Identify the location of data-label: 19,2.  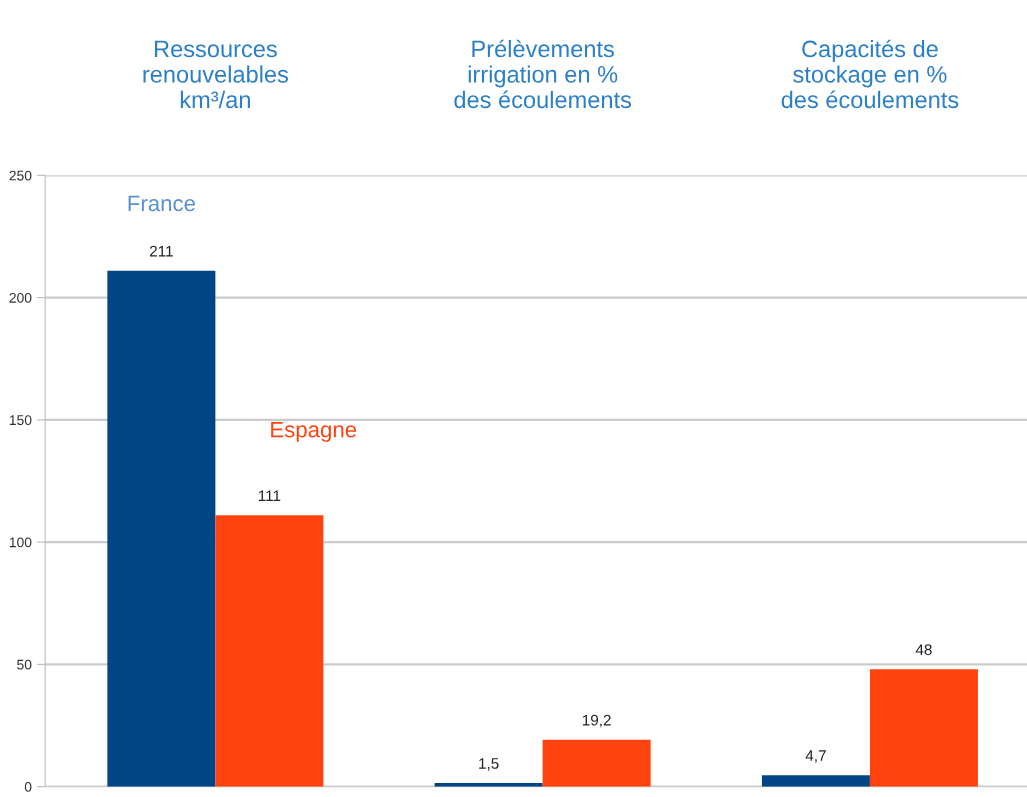
(596, 721).